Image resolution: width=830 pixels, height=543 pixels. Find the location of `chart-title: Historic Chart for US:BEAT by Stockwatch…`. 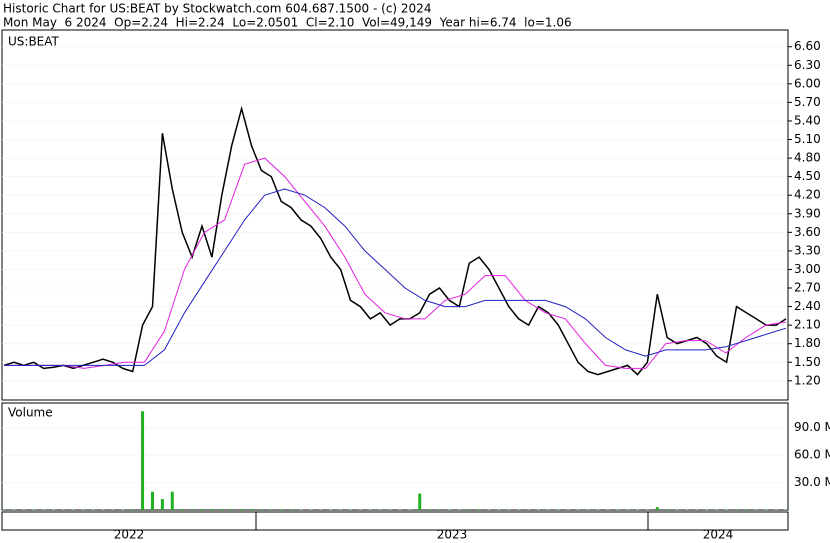

chart-title: Historic Chart for US:BEAT by Stockwatch… is located at coordinates (217, 9).